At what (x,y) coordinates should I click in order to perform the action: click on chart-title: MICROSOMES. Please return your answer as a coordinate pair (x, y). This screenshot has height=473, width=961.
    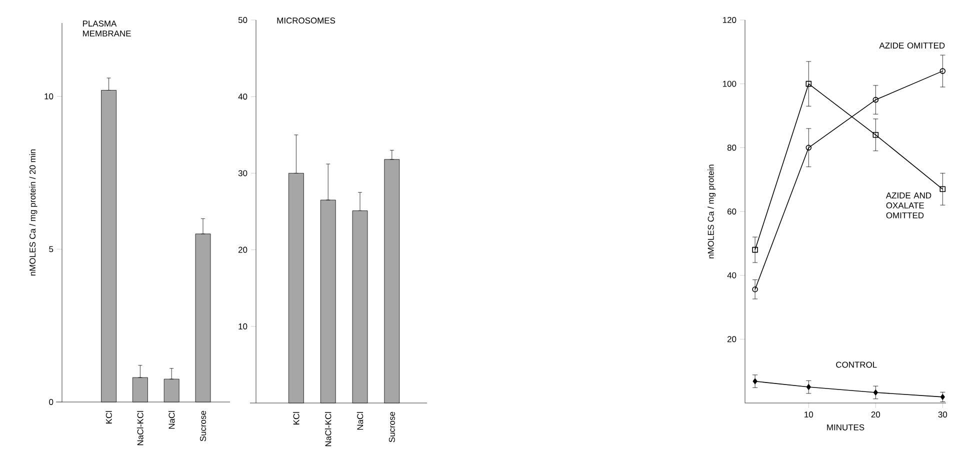
    Looking at the image, I should click on (306, 21).